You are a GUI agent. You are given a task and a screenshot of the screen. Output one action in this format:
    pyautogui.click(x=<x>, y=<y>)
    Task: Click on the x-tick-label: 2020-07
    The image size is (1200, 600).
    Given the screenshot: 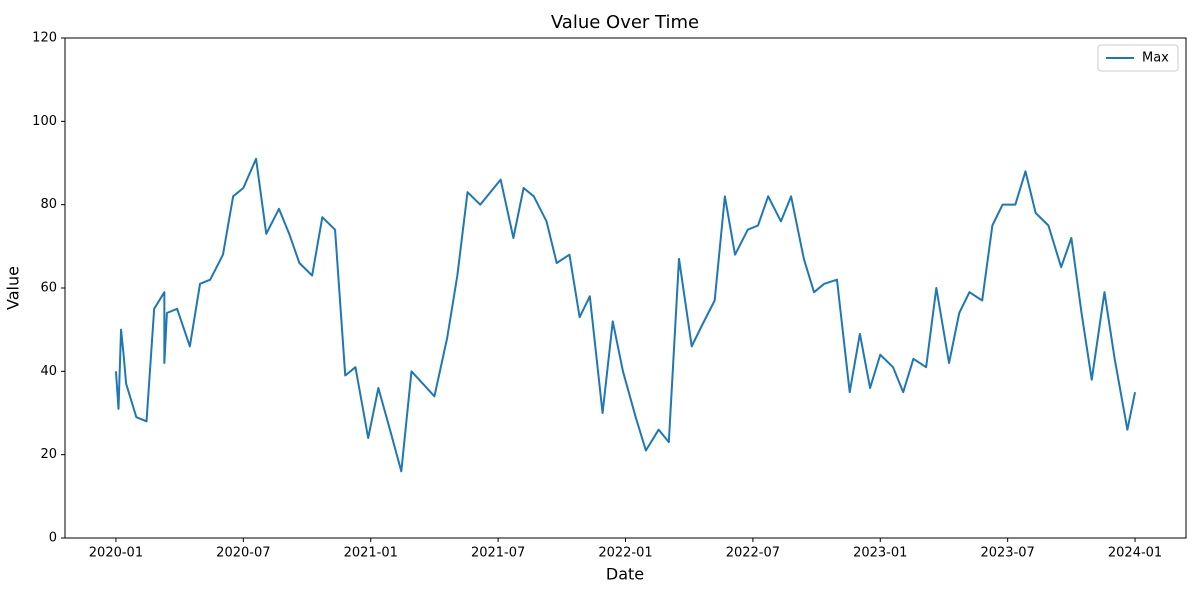 What is the action you would take?
    pyautogui.click(x=243, y=553)
    